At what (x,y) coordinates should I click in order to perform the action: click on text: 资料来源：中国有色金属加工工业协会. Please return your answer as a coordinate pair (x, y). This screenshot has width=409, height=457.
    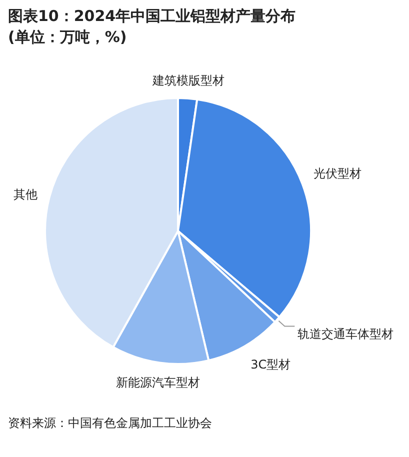
    Looking at the image, I should click on (110, 423).